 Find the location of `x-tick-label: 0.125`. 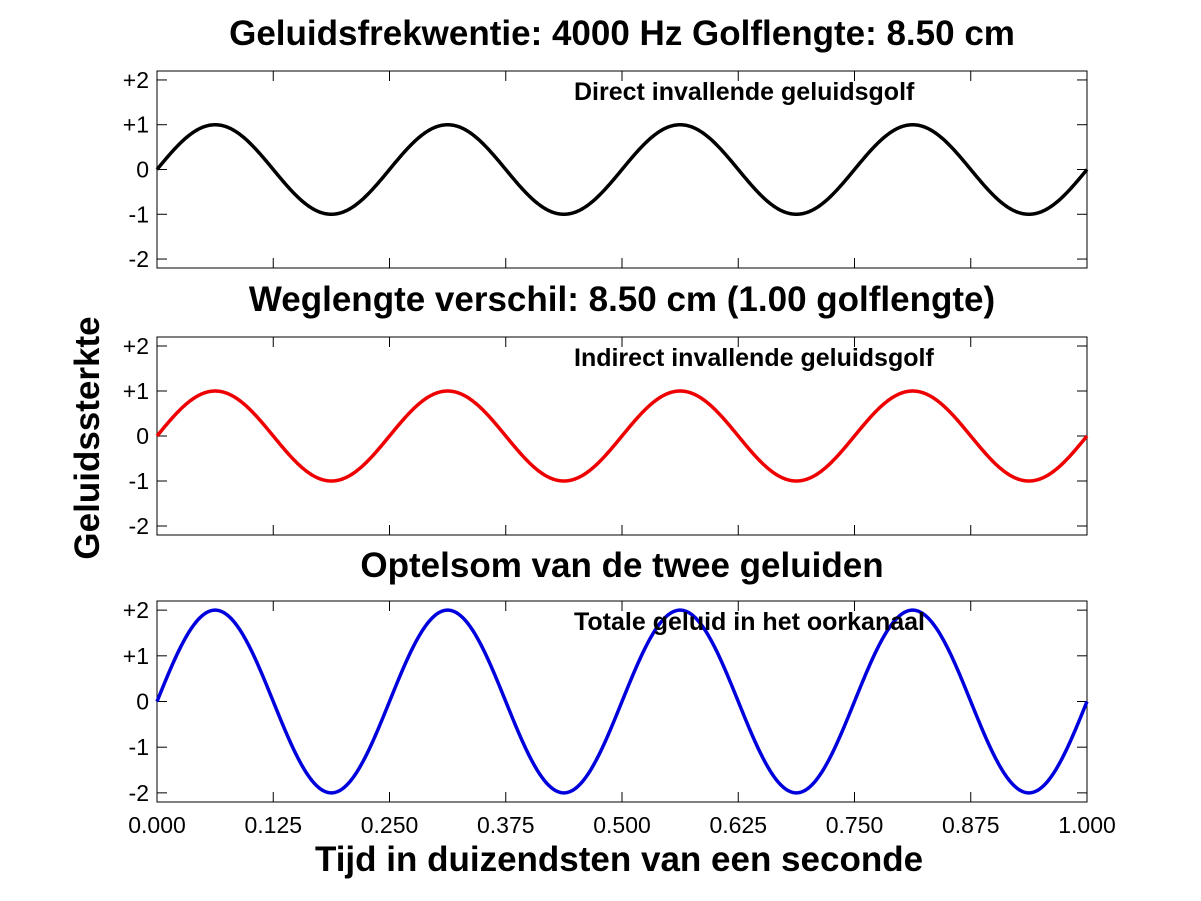

x-tick-label: 0.125 is located at coordinates (273, 825).